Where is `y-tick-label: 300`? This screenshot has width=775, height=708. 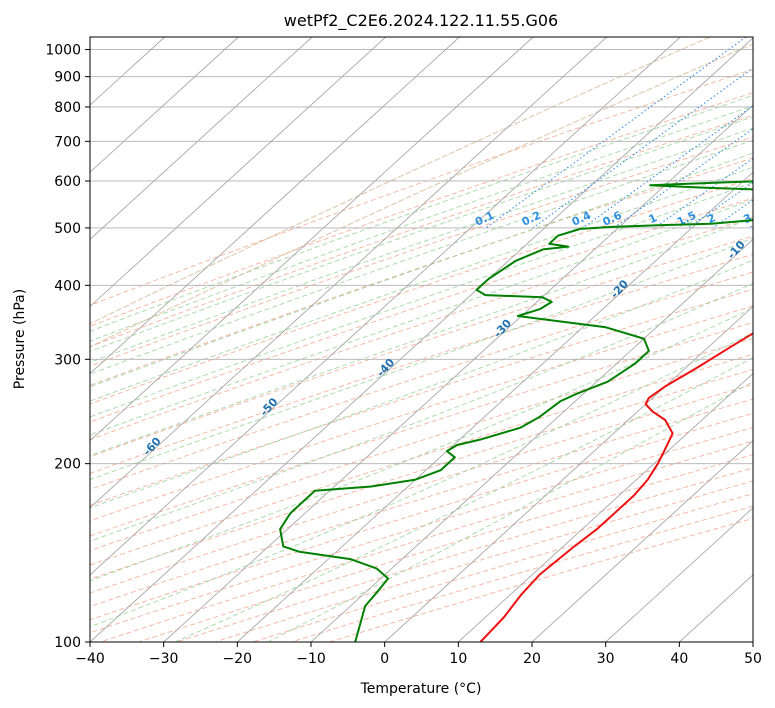 y-tick-label: 300 is located at coordinates (67, 360).